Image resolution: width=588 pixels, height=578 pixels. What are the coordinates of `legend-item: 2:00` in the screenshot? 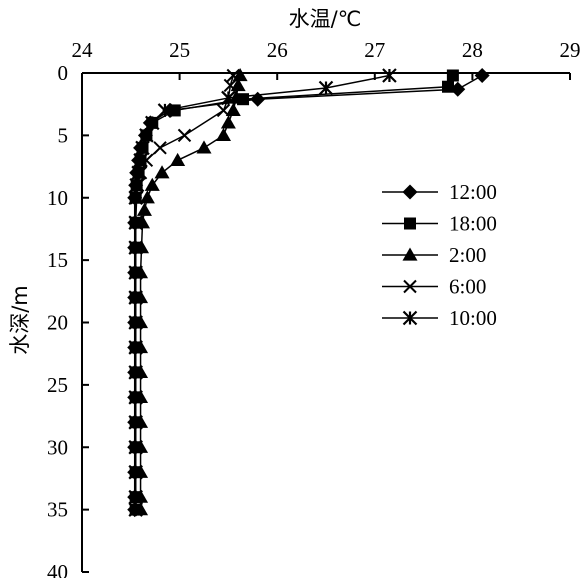 It's located at (434, 255).